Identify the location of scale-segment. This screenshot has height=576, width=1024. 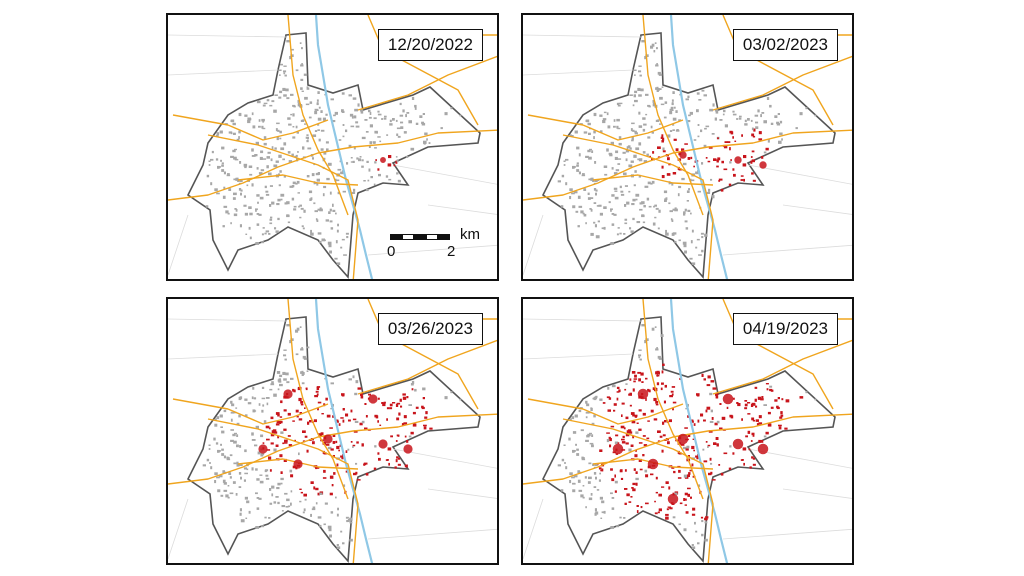
(396, 237).